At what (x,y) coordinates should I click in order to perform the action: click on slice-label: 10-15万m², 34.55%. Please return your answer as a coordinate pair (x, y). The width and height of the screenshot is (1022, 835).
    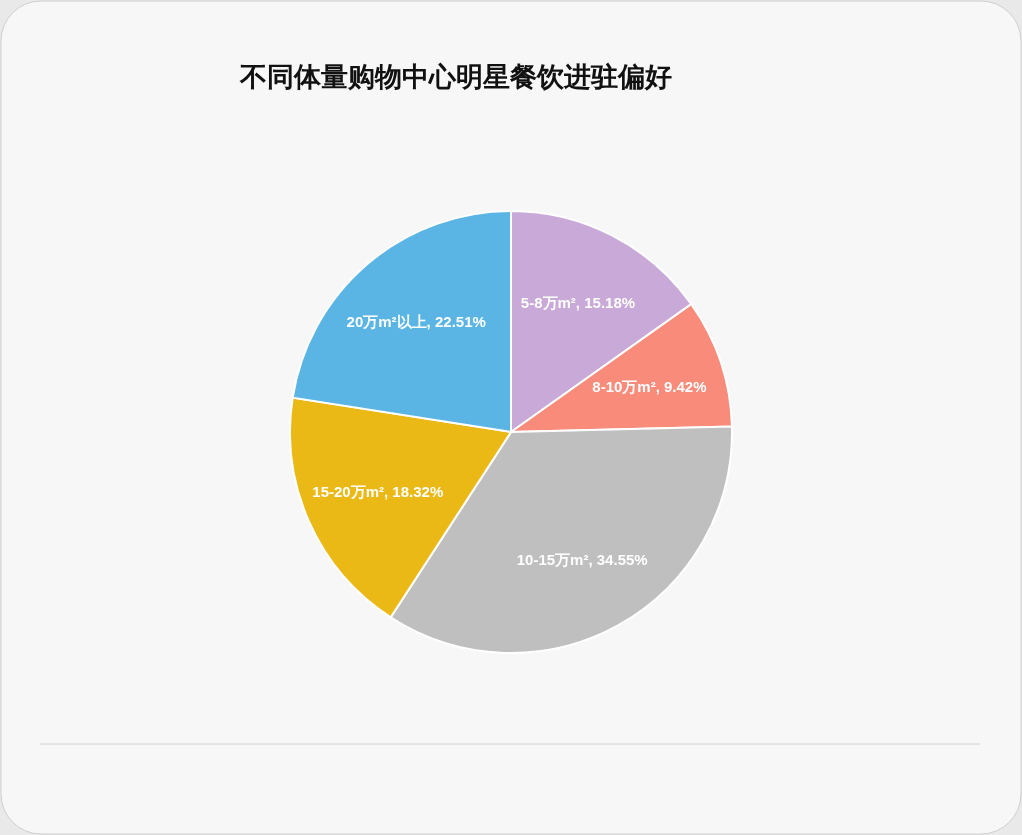
    Looking at the image, I should click on (582, 560).